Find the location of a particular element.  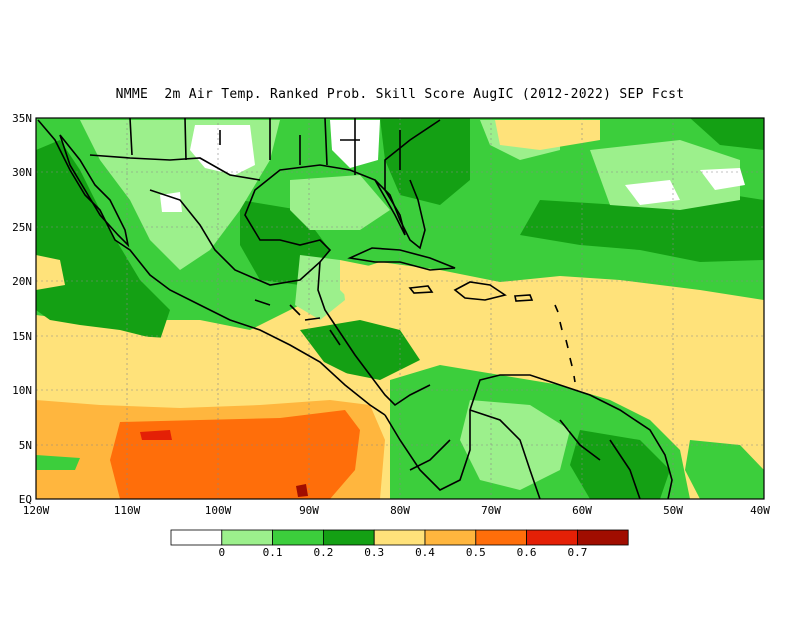

border-us-mexico is located at coordinates (175, 167).